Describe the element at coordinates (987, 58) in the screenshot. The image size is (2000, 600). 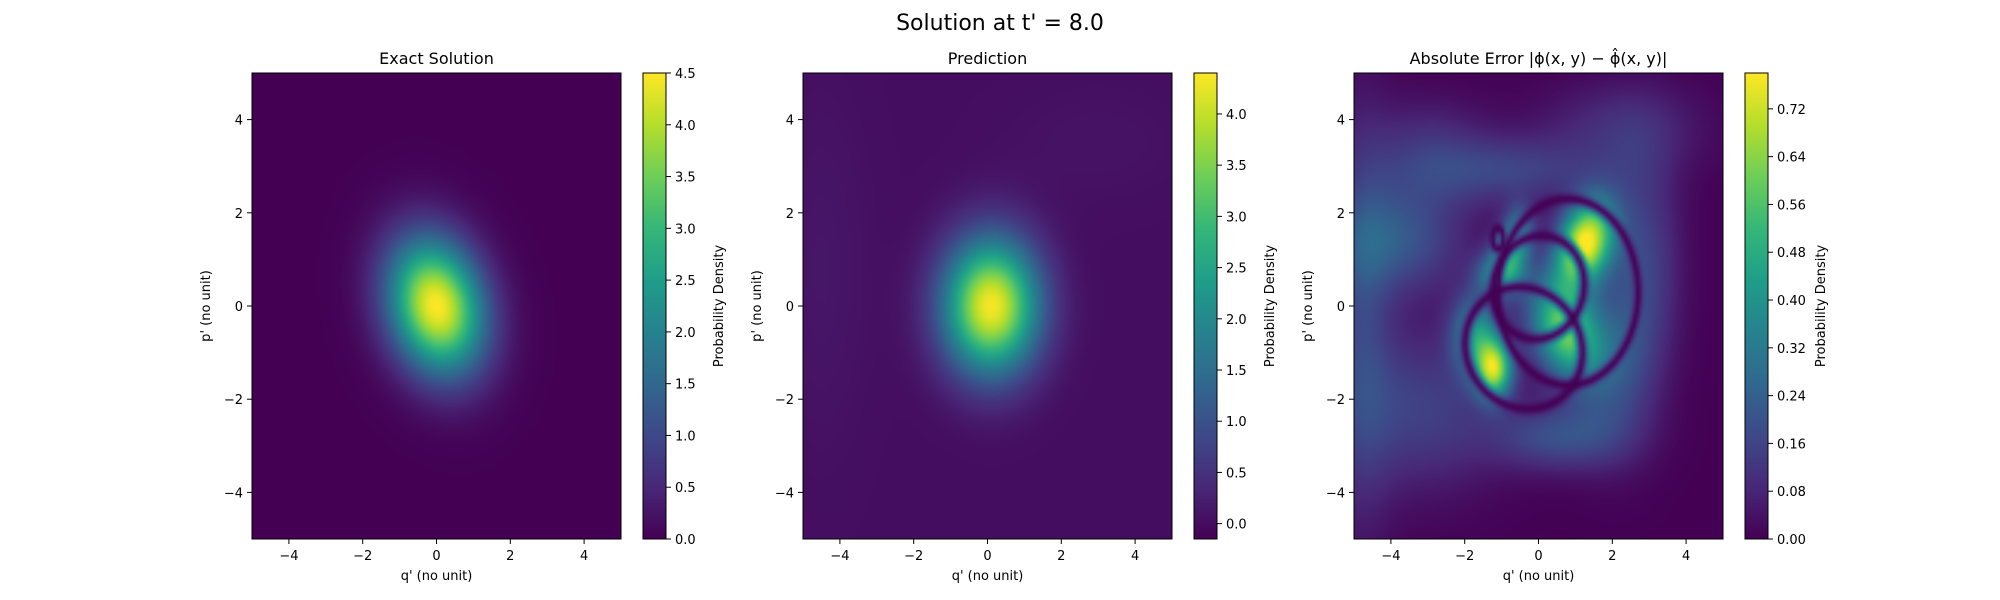
I see `panel-title: Prediction` at that location.